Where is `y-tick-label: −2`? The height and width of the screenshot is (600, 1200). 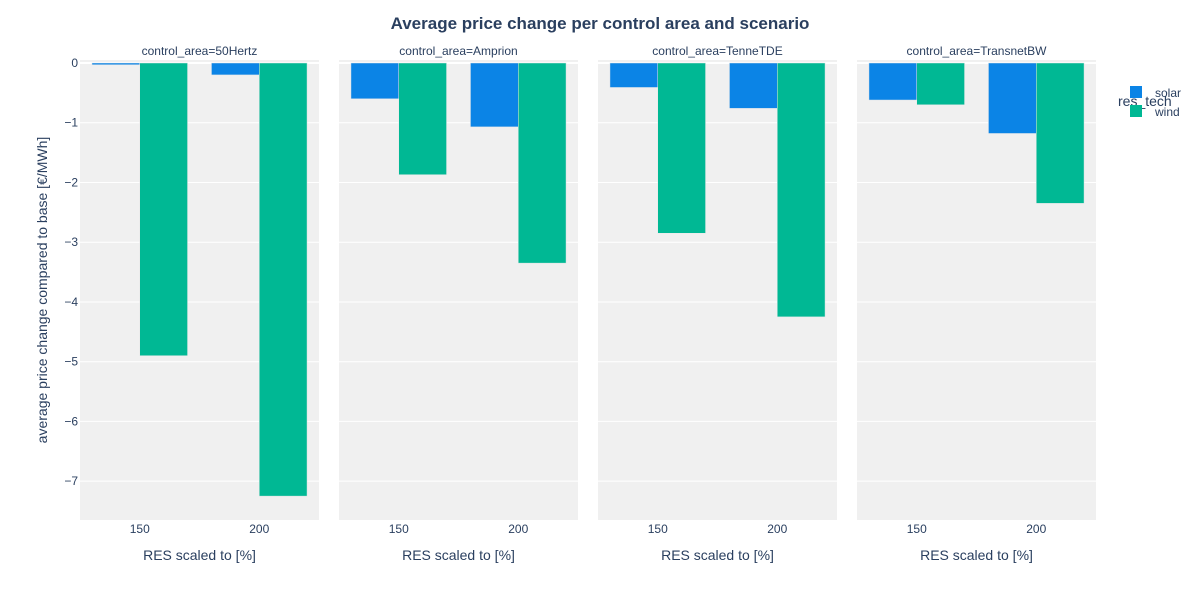 y-tick-label: −2 is located at coordinates (71, 182).